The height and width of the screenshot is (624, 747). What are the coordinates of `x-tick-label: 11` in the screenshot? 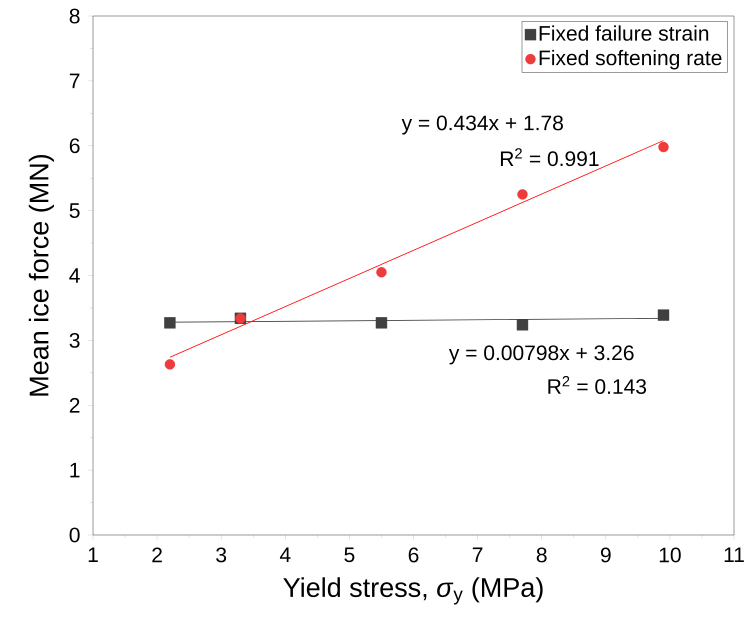 It's located at (734, 555).